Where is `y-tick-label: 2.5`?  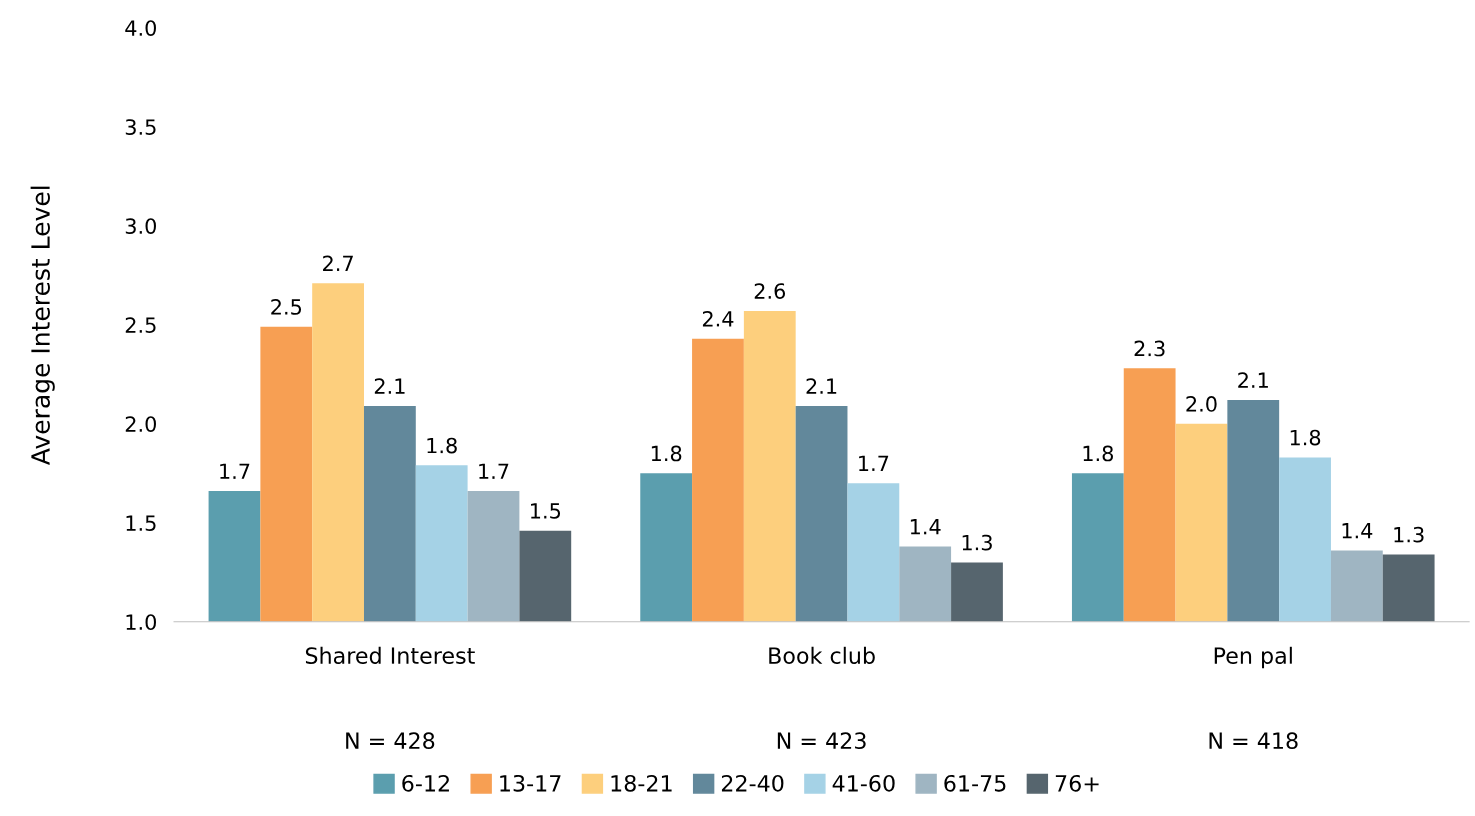 y-tick-label: 2.5 is located at coordinates (140, 325).